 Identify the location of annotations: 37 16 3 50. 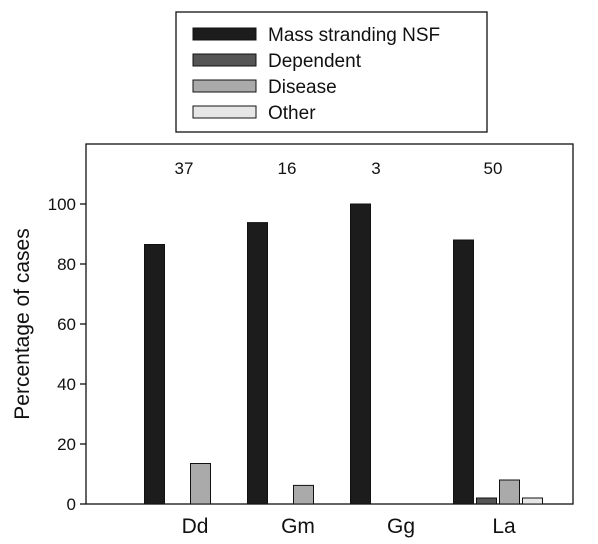
(339, 168).